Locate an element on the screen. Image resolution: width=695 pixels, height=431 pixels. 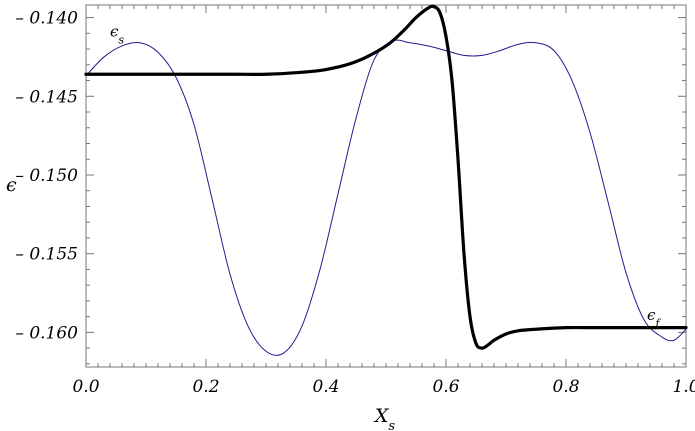
annotation-epsilon-f: ϵf is located at coordinates (654, 318).